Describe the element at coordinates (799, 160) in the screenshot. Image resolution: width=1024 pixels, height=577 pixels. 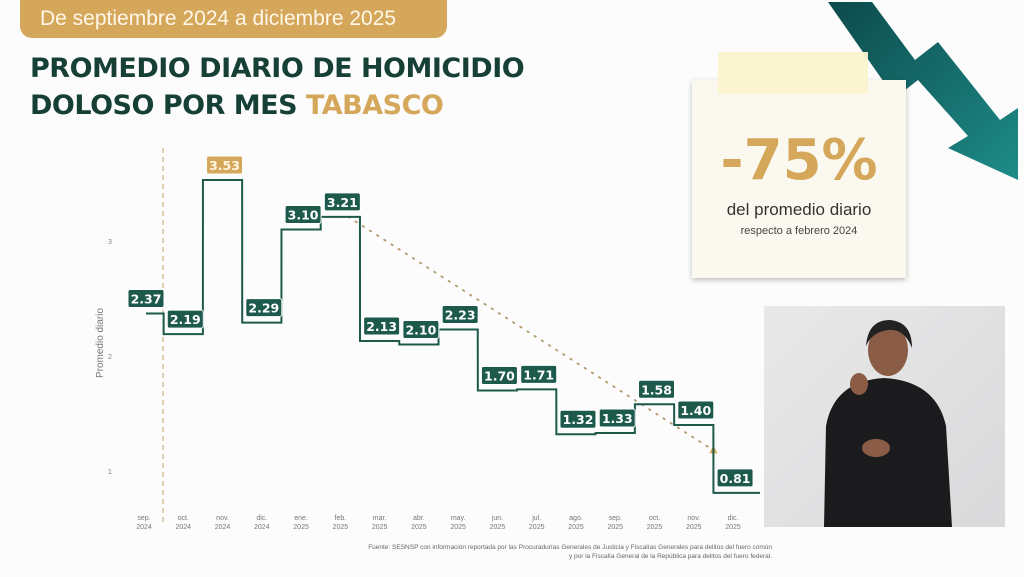
I see `callout-value: -75%` at that location.